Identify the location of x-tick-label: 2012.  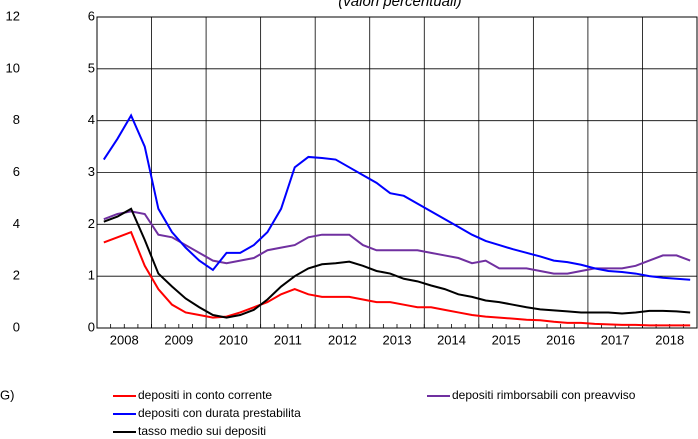
(342, 339).